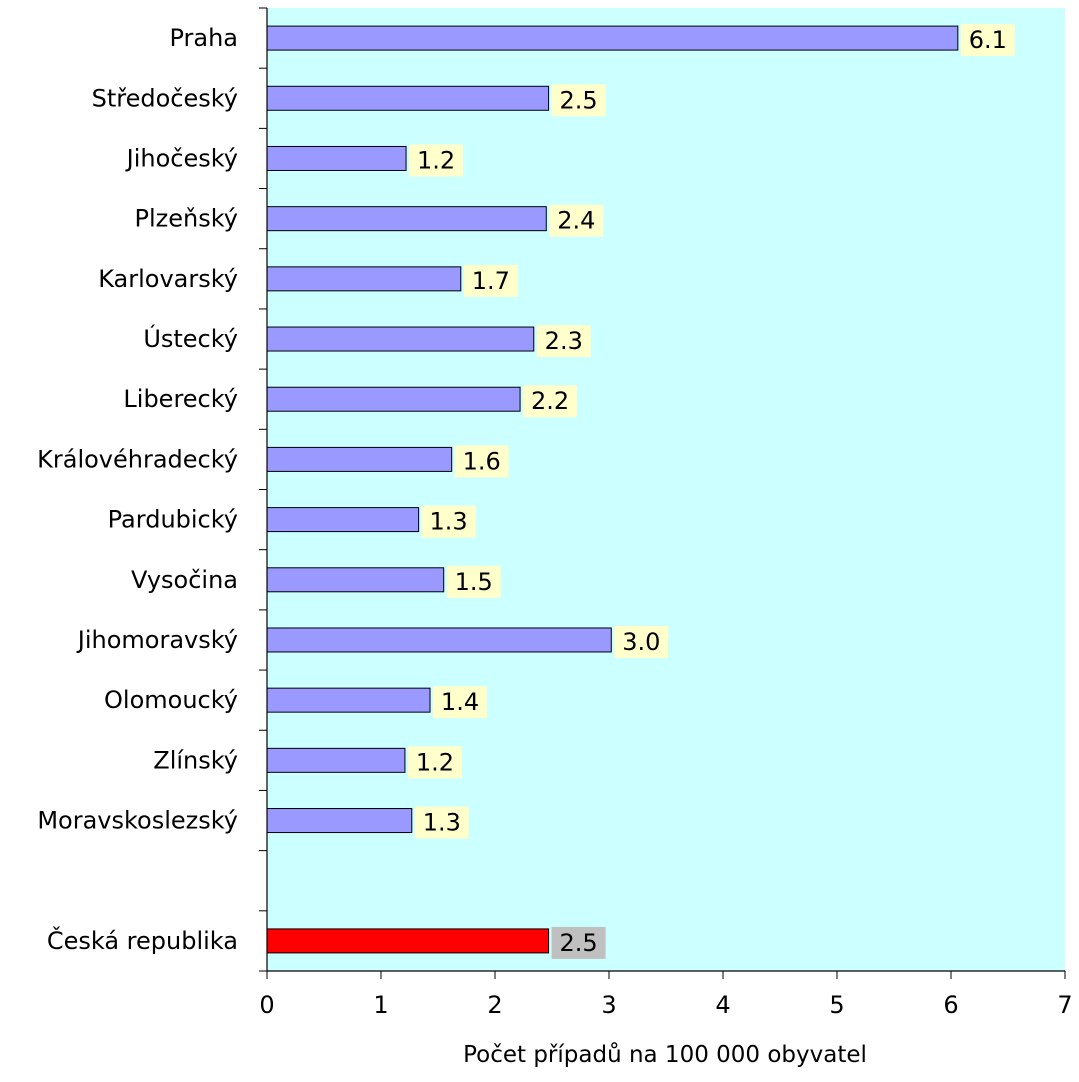 Image resolution: width=1079 pixels, height=1082 pixels. Describe the element at coordinates (184, 580) in the screenshot. I see `category-label: Vysočina` at that location.